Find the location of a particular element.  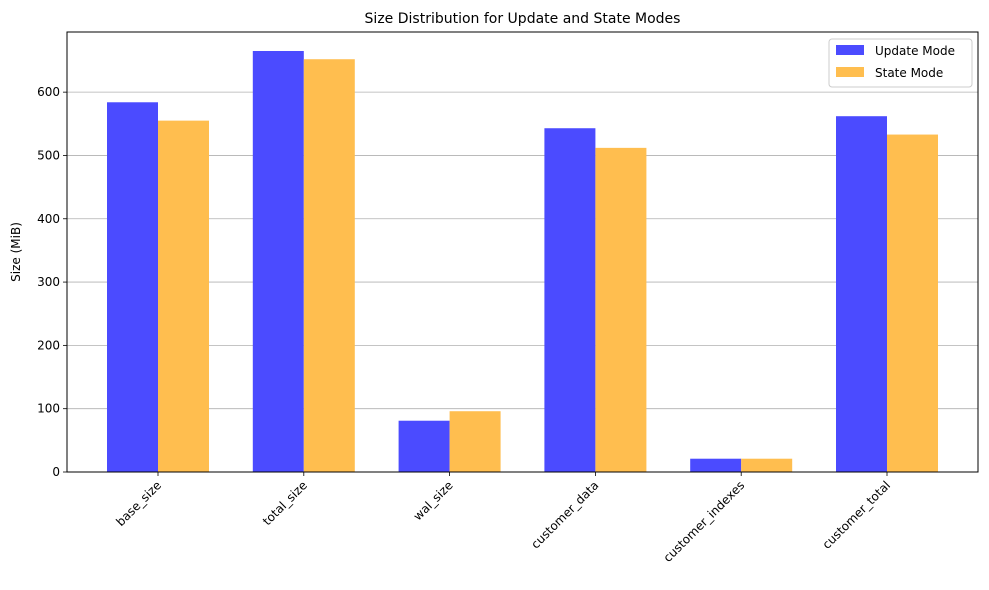

y-tick-label-0: 0 is located at coordinates (56, 472).